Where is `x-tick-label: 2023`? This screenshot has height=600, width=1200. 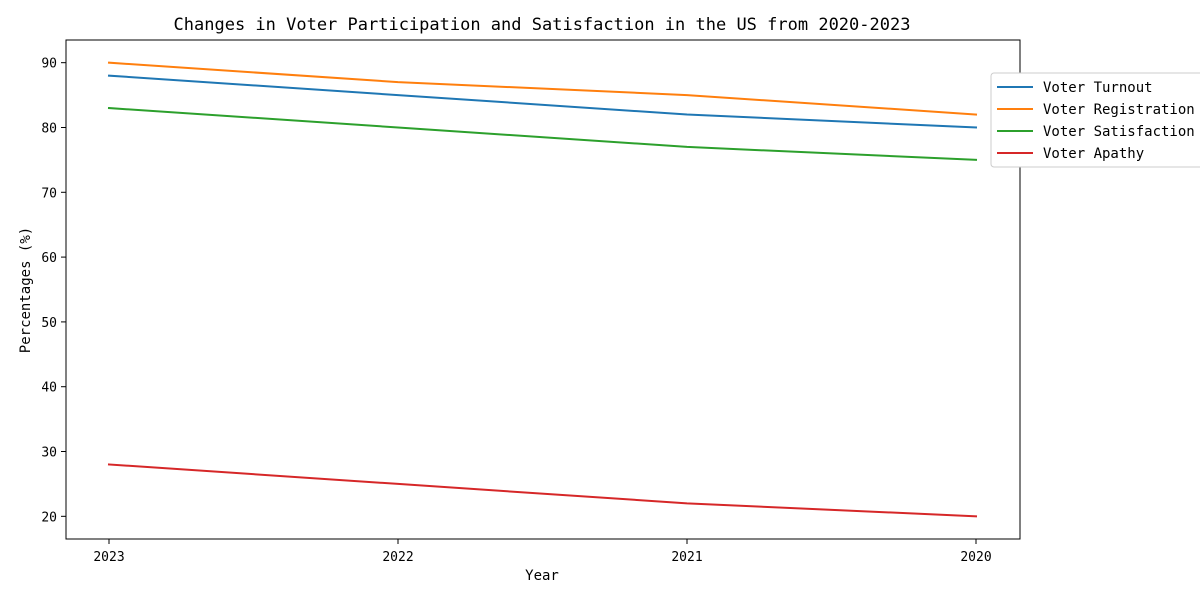 x-tick-label: 2023 is located at coordinates (108, 557).